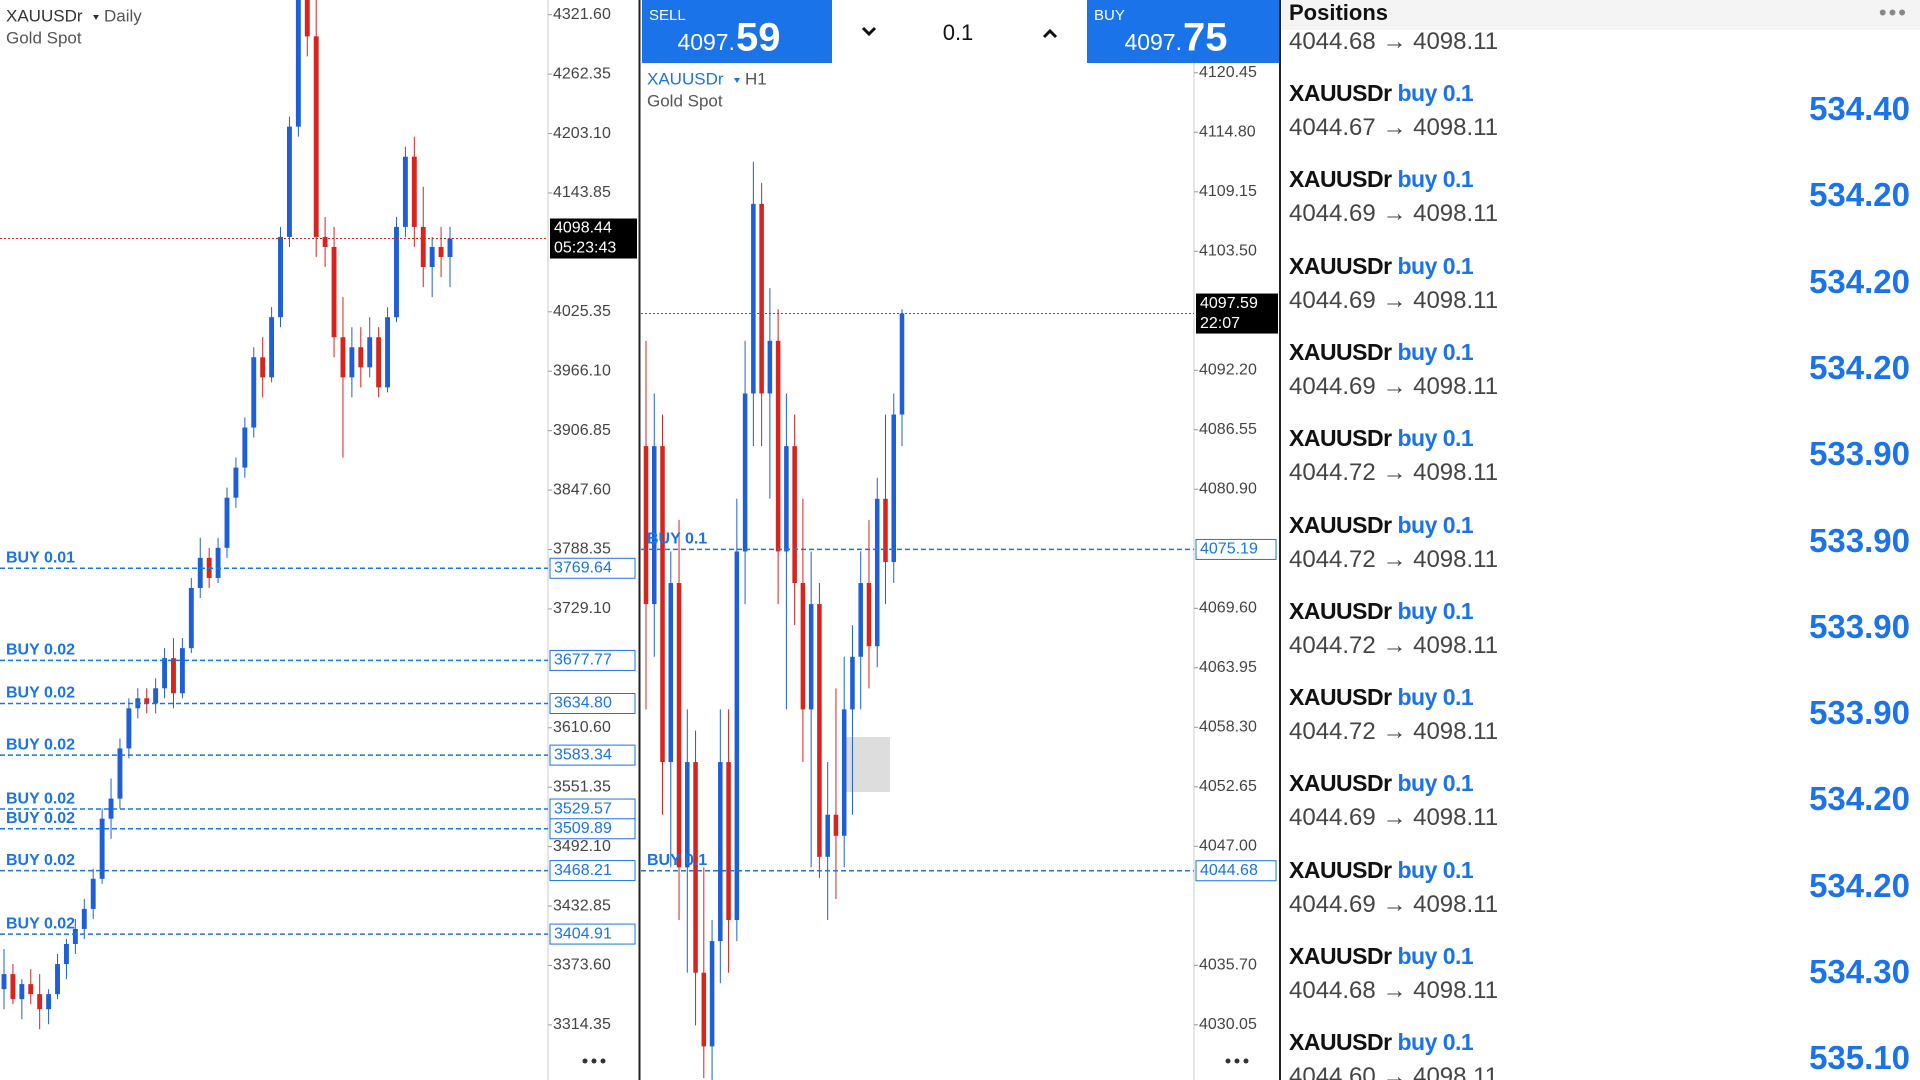 This screenshot has width=1920, height=1080. Describe the element at coordinates (1183, 31) in the screenshot. I see `buy-button` at that location.